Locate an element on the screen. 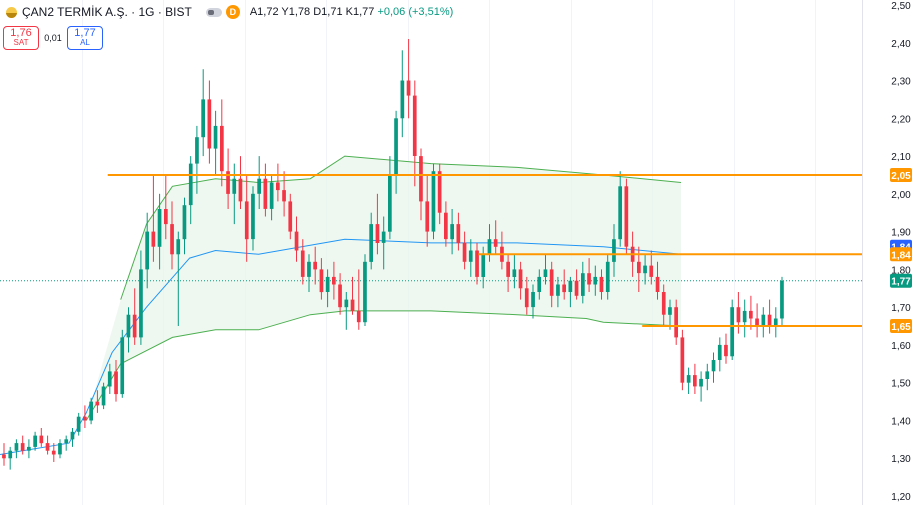  level-badge-2-05: 2,05 is located at coordinates (901, 176).